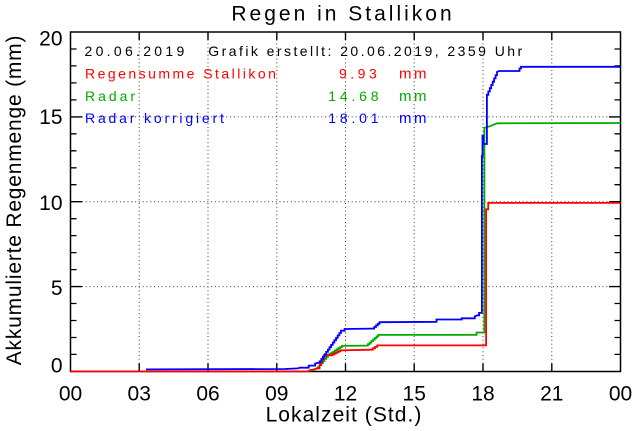  Describe the element at coordinates (551, 394) in the screenshot. I see `svg-text: 21` at that location.